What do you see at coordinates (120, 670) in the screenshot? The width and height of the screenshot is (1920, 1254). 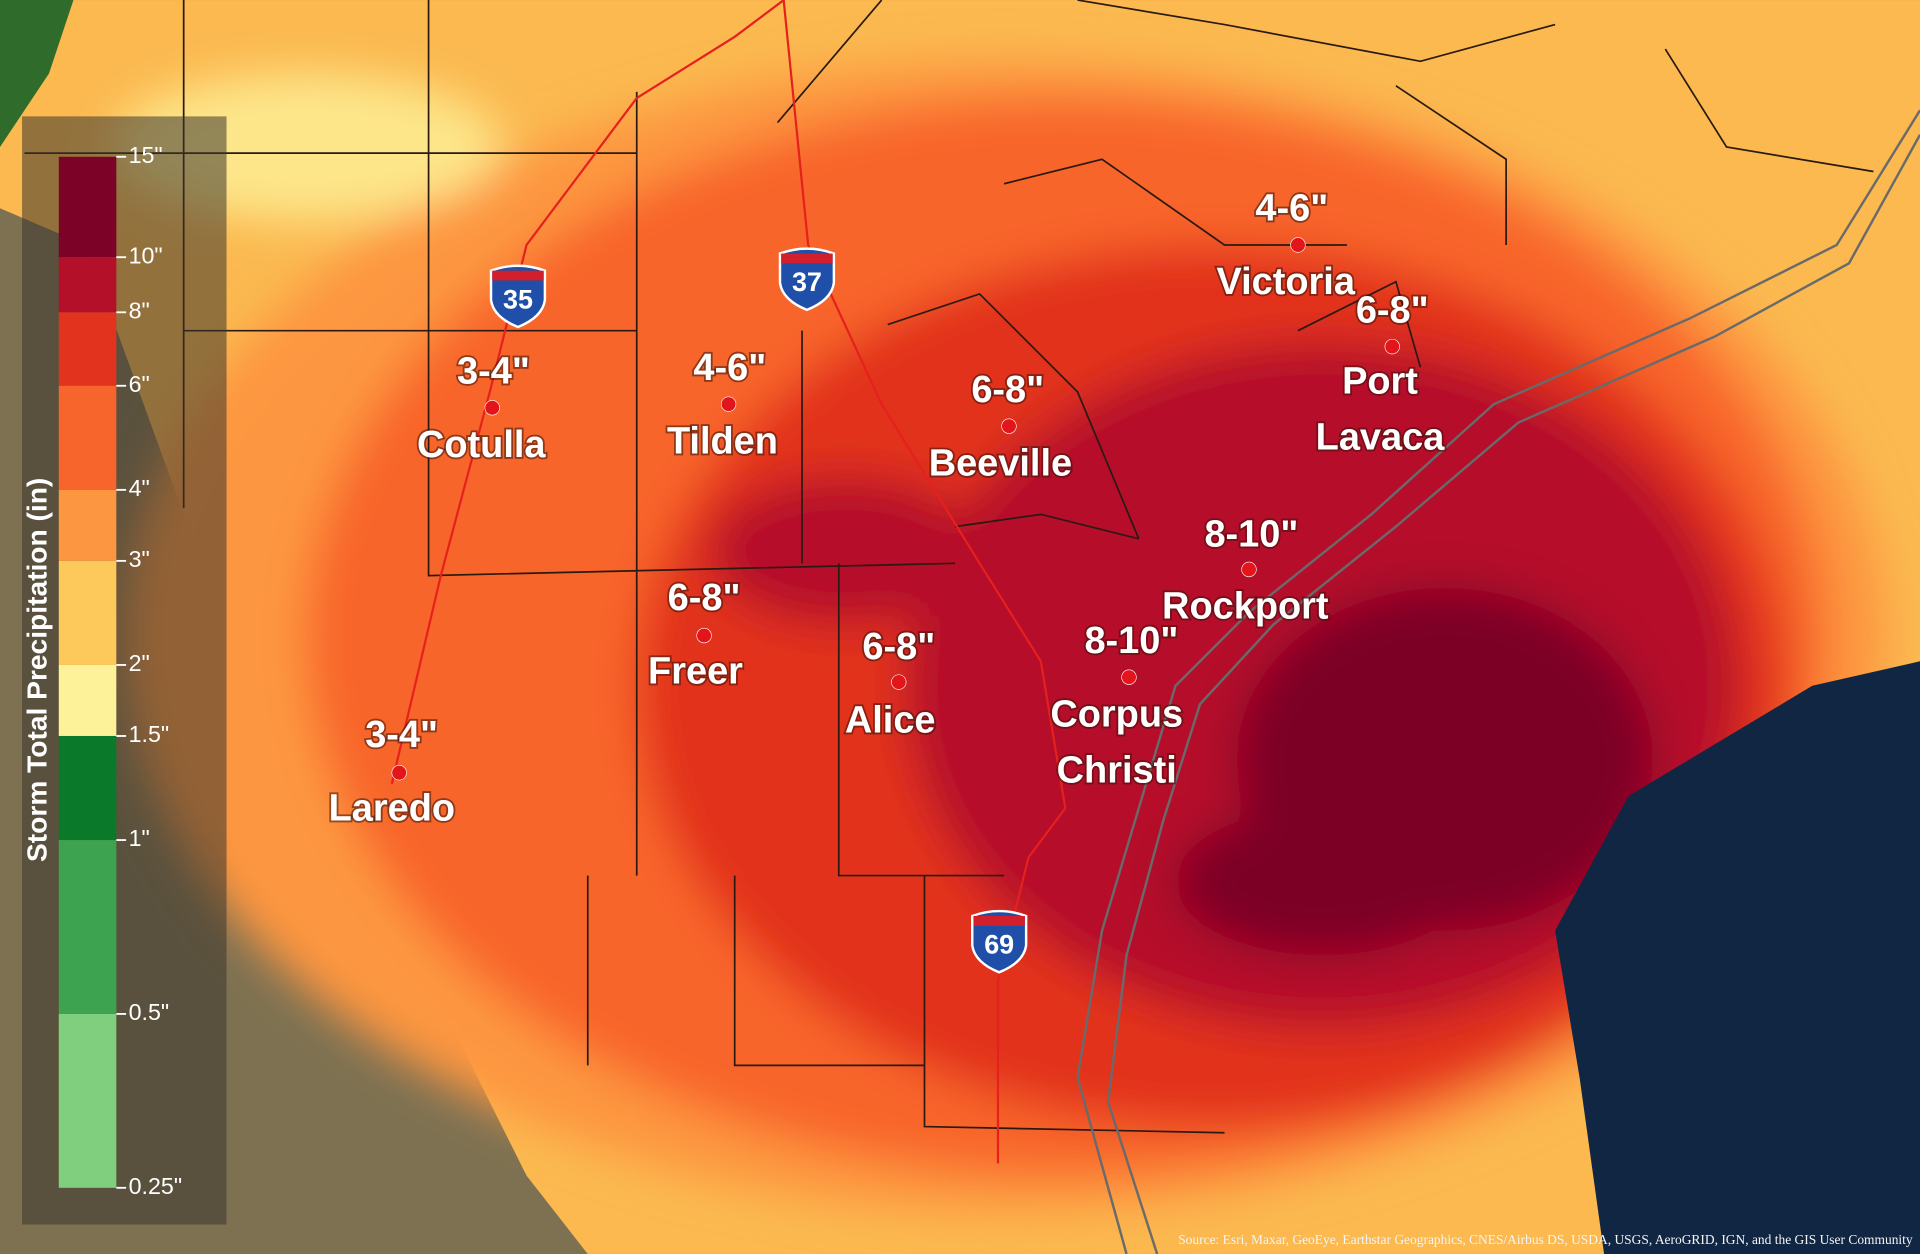 I see `legend-bar: 15" 10" 8" 6" 4" 3" 2" 1.5" 1" 0.5" 0.25"` at bounding box center [120, 670].